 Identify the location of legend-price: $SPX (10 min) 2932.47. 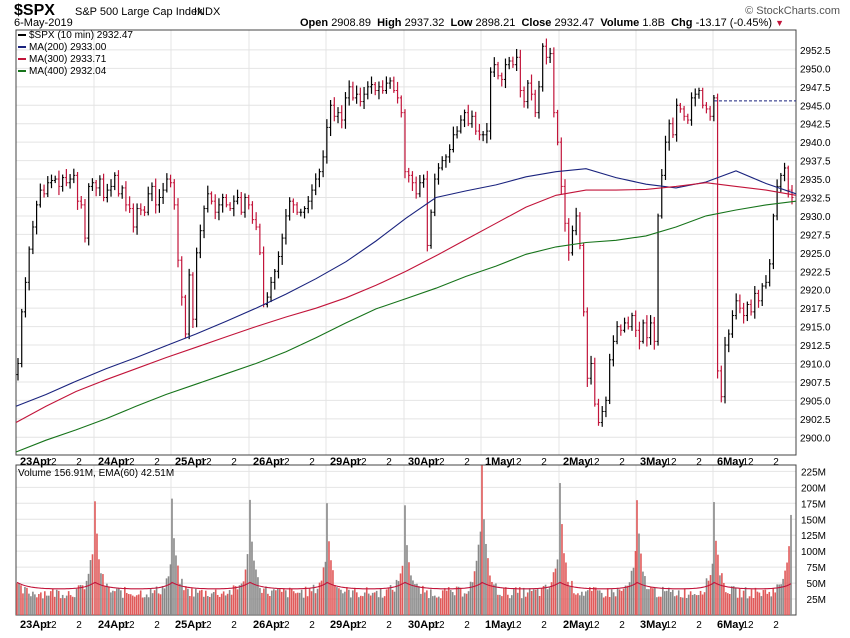
(75, 35).